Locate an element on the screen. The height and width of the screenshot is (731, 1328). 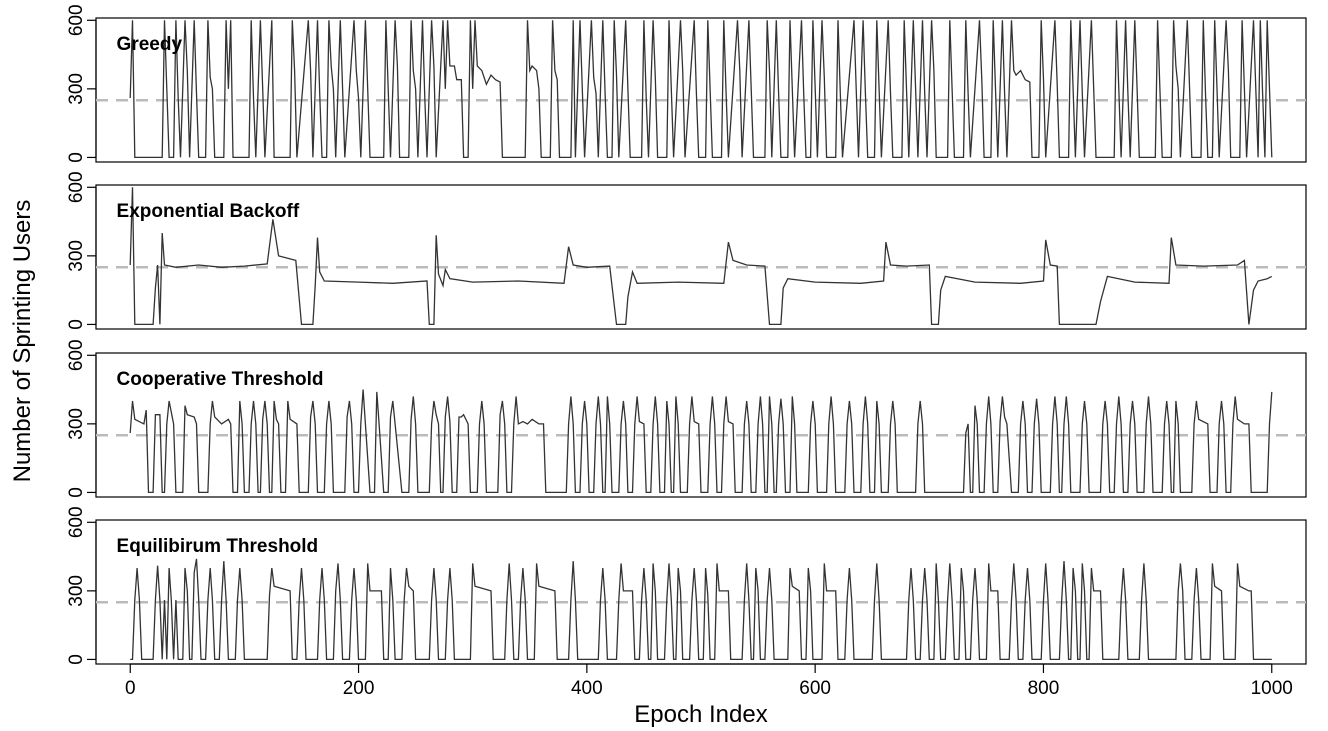
y-axis-title: Number of Sprinting Users is located at coordinates (22, 341).